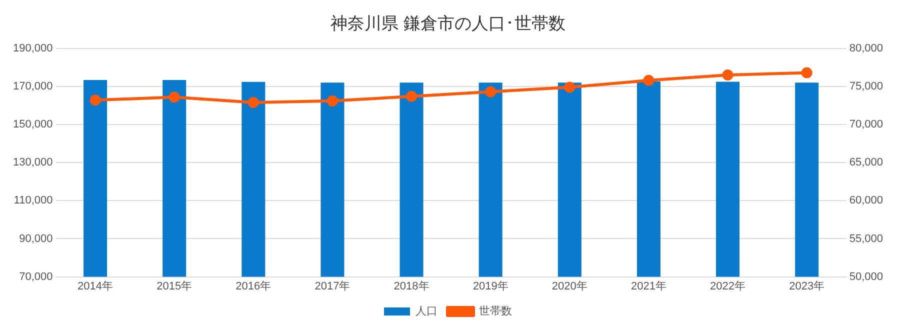 The height and width of the screenshot is (331, 900). I want to click on y2-tick-label: 70,000, so click(866, 124).